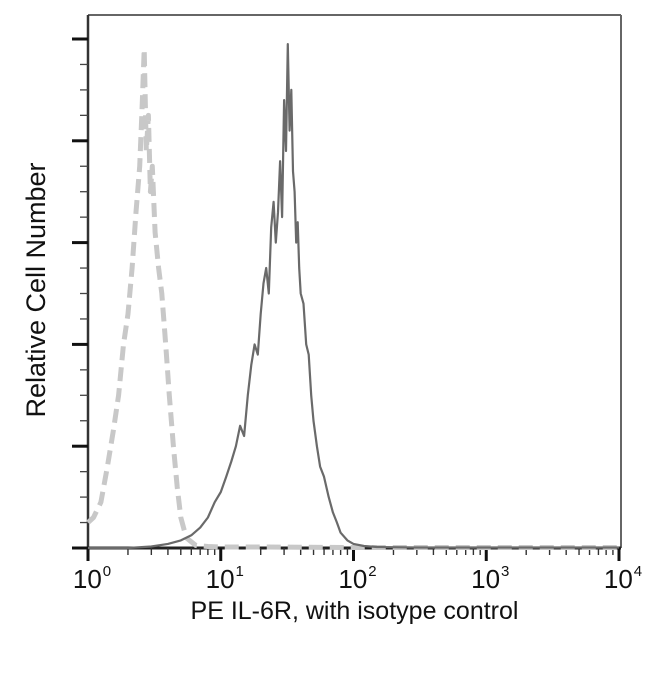 This screenshot has width=650, height=680. I want to click on x-tick-label: 10⁴, so click(623, 579).